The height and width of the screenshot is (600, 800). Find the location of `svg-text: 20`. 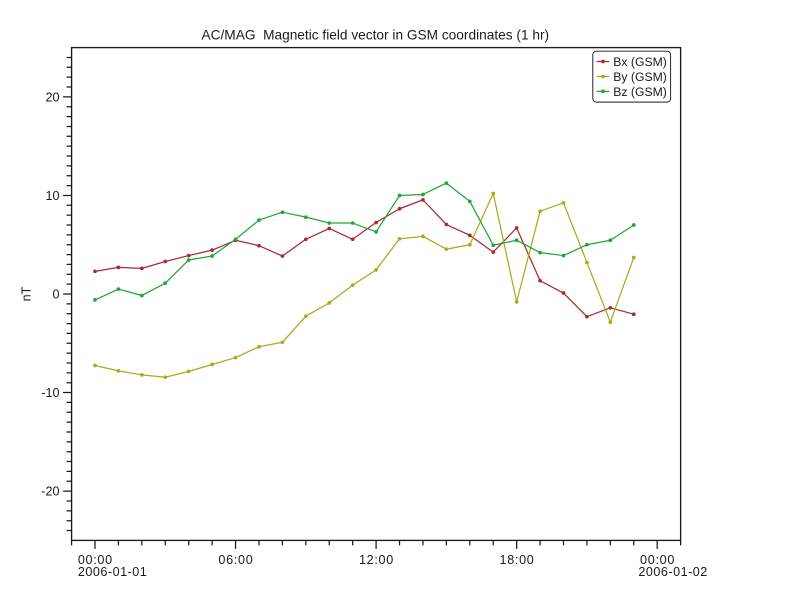

svg-text: 20 is located at coordinates (52, 97).